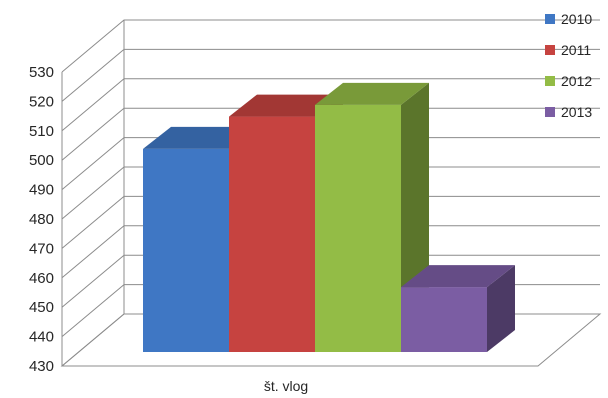 The image size is (608, 398). I want to click on y-tick-label: 530, so click(41, 72).